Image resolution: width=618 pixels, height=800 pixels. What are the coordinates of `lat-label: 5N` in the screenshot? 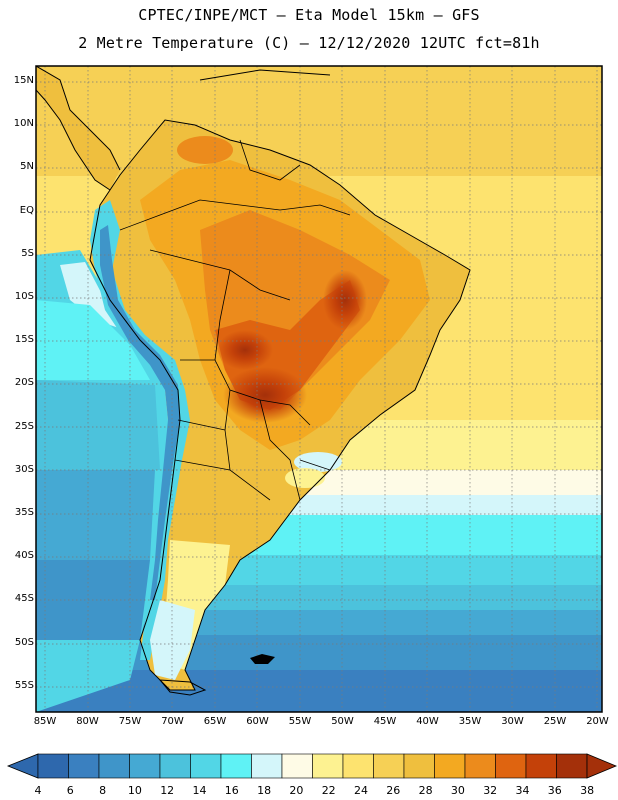 It's located at (27, 167).